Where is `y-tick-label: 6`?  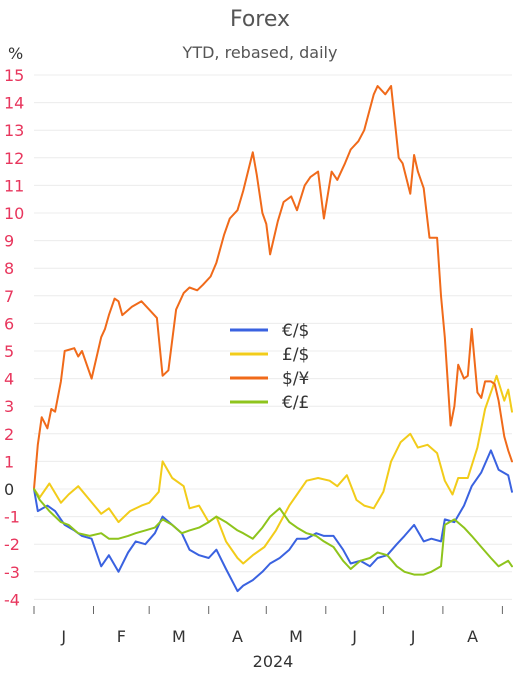
y-tick-label: 6 is located at coordinates (9, 323).